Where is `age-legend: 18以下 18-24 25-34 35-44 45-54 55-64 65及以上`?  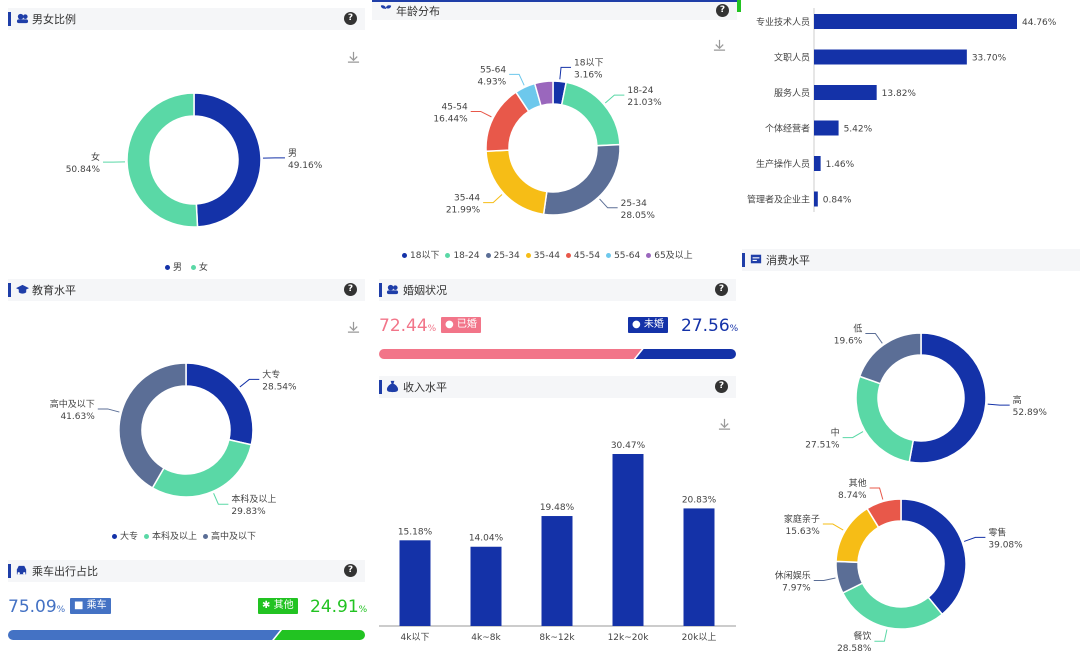 age-legend: 18以下 18-24 25-34 35-44 45-54 55-64 65及以上 is located at coordinates (550, 254).